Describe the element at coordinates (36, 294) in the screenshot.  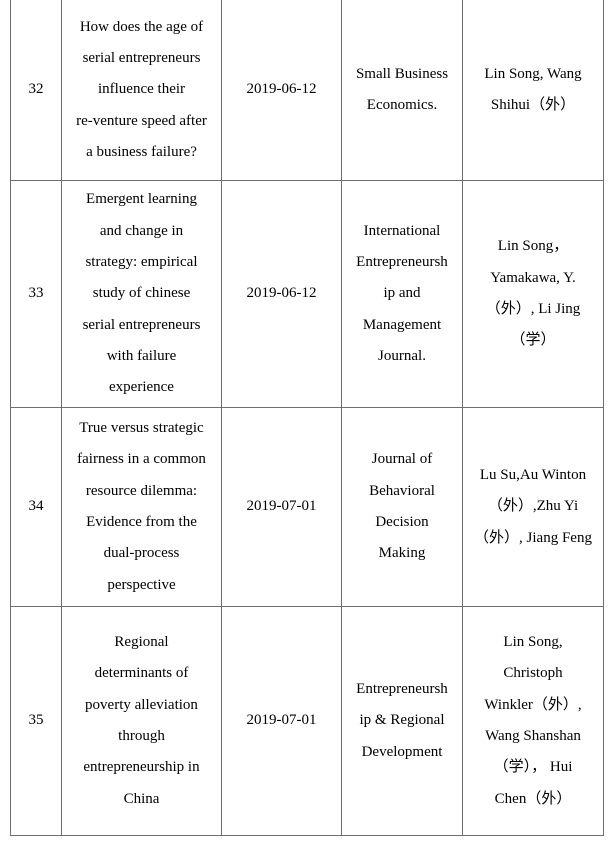
I see `row-number: 33` at that location.